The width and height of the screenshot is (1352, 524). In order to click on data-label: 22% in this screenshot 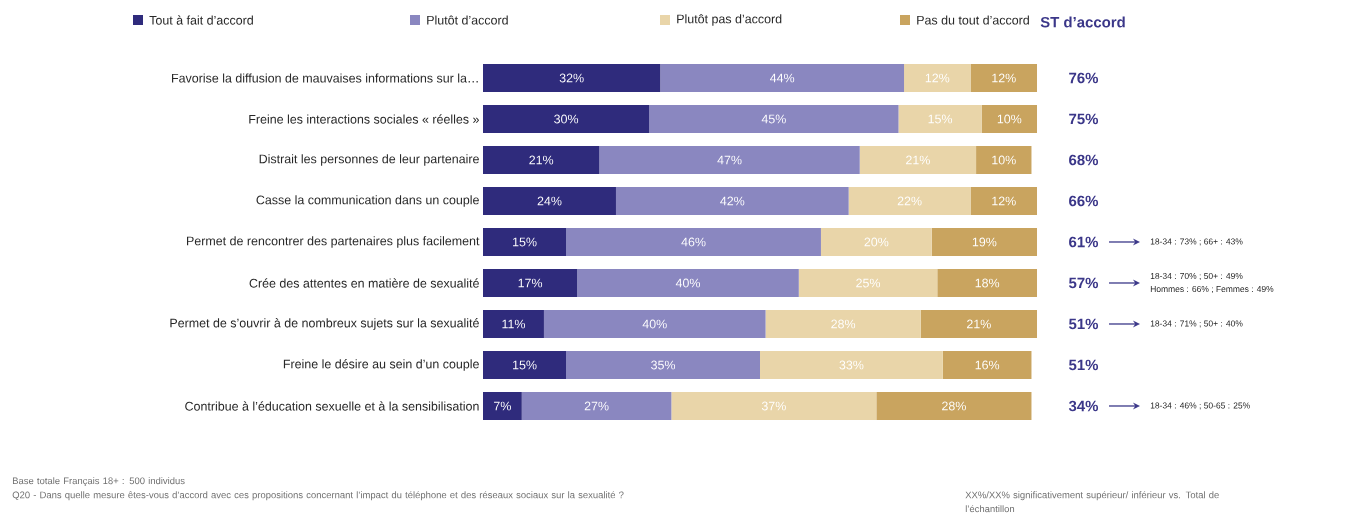, I will do `click(909, 201)`.